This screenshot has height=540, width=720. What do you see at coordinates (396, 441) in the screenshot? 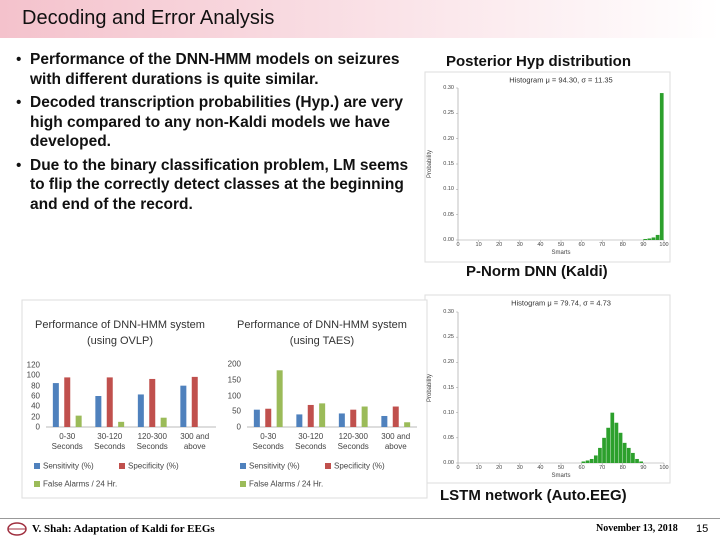
I see `x-tick-label: 300 and above` at bounding box center [396, 441].